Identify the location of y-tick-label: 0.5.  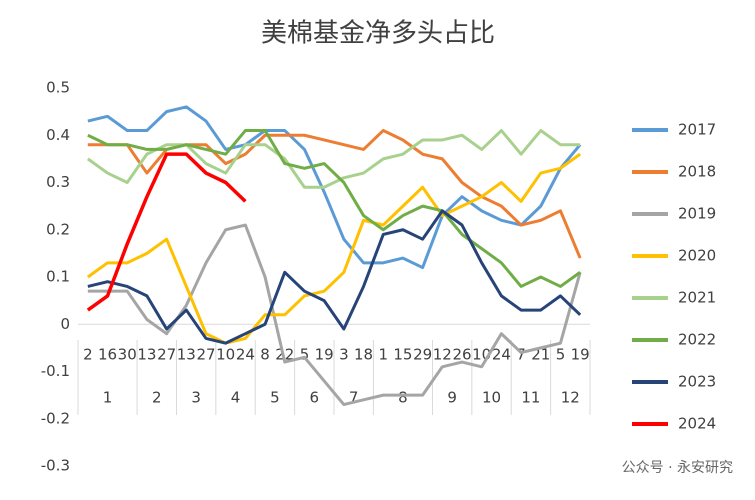
(58, 88).